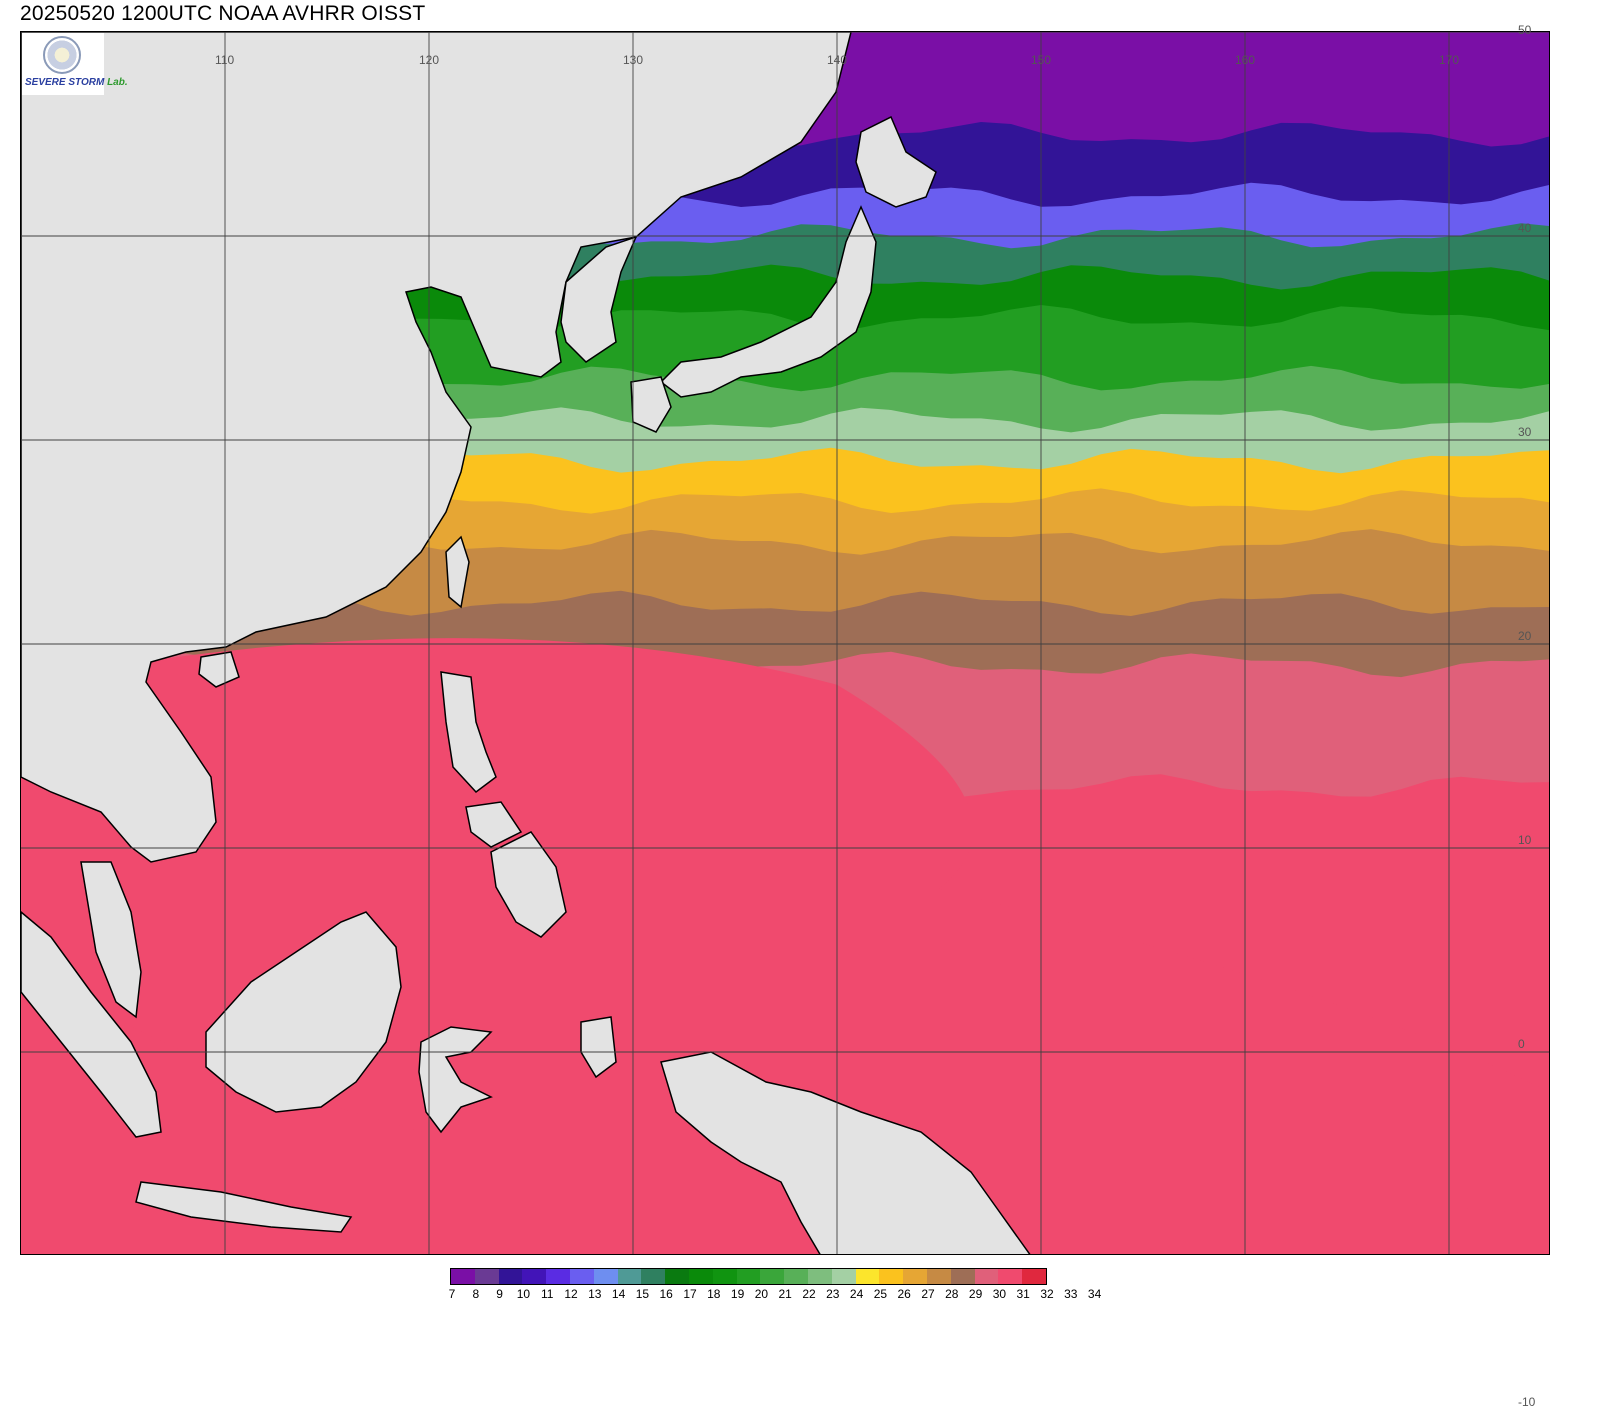 The height and width of the screenshot is (1409, 1600). What do you see at coordinates (219, 669) in the screenshot?
I see `hainan` at bounding box center [219, 669].